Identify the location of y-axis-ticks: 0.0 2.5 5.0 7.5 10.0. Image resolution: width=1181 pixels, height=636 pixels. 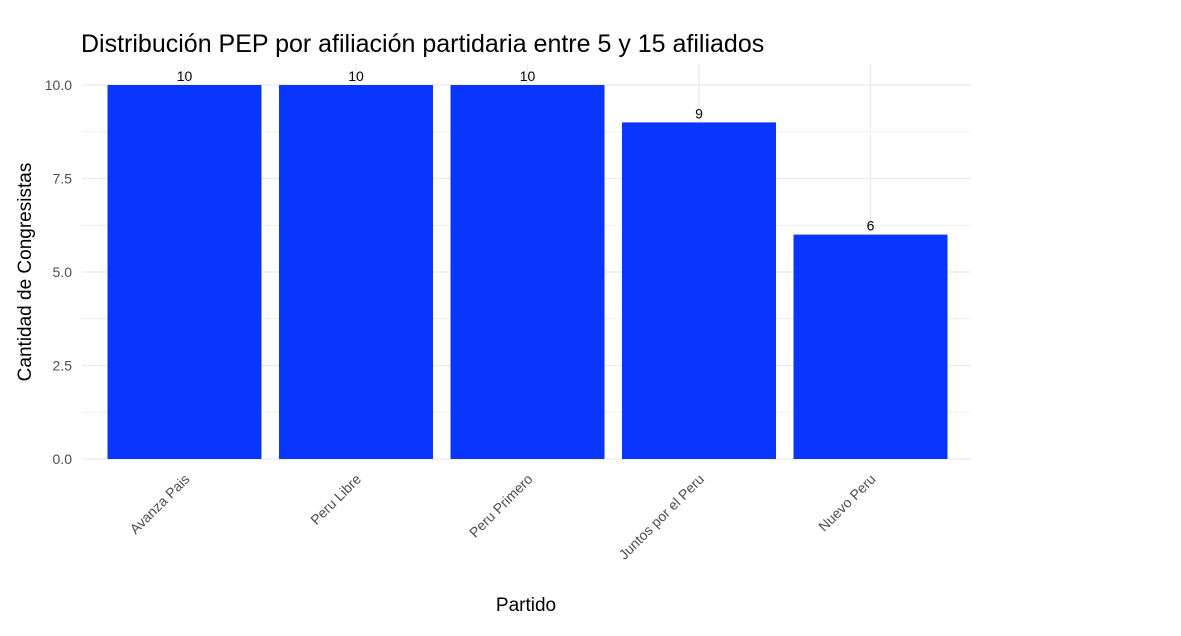
(58, 272).